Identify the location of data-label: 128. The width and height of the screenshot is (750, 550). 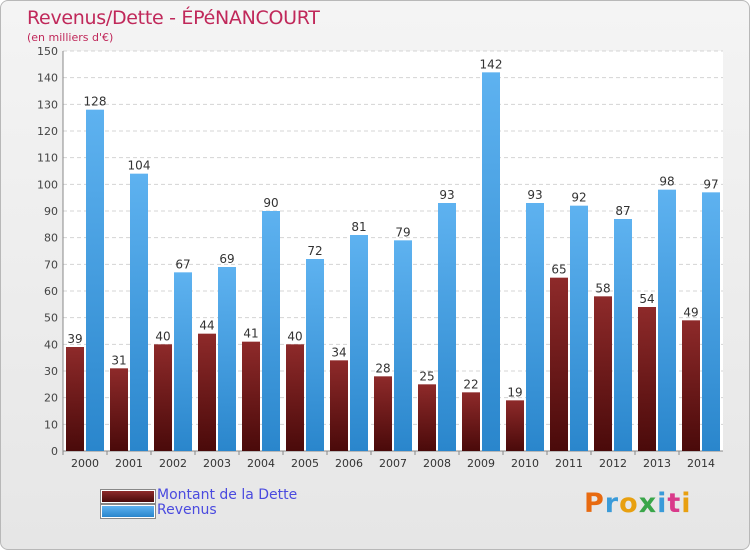
(95, 102).